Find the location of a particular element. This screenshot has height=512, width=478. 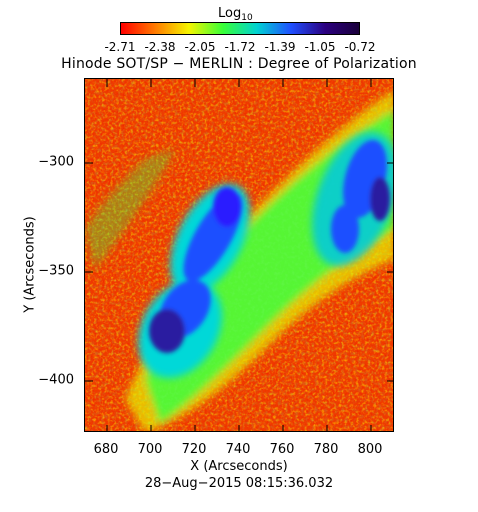

colorbar is located at coordinates (240, 28).